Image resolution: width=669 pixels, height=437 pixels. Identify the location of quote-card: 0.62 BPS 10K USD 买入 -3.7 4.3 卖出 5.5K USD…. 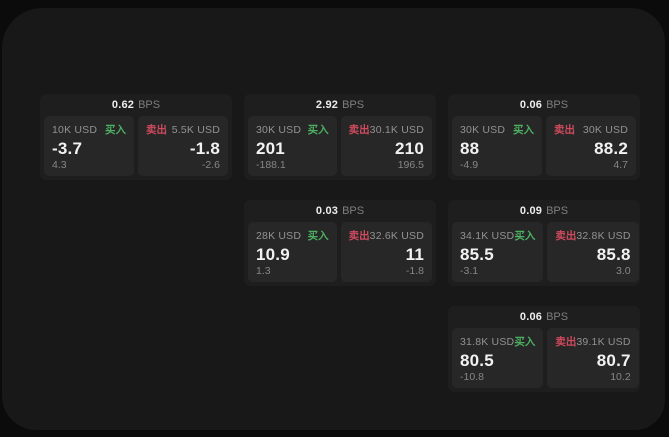
(136, 137).